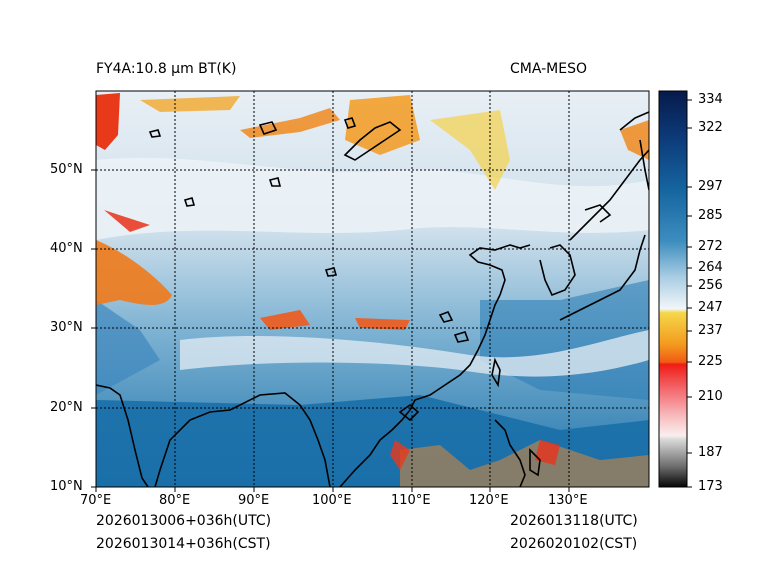  Describe the element at coordinates (332, 500) in the screenshot. I see `lon-label: 100°E` at that location.